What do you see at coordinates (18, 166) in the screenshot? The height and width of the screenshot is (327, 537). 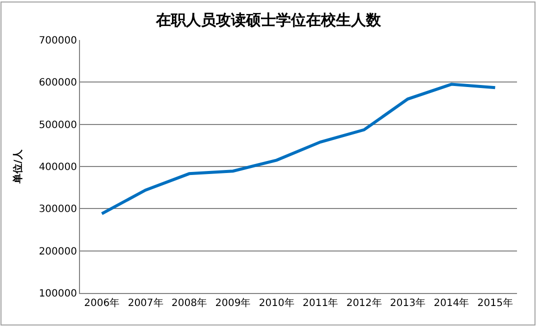 I see `y-axis-title: 单位/人` at bounding box center [18, 166].